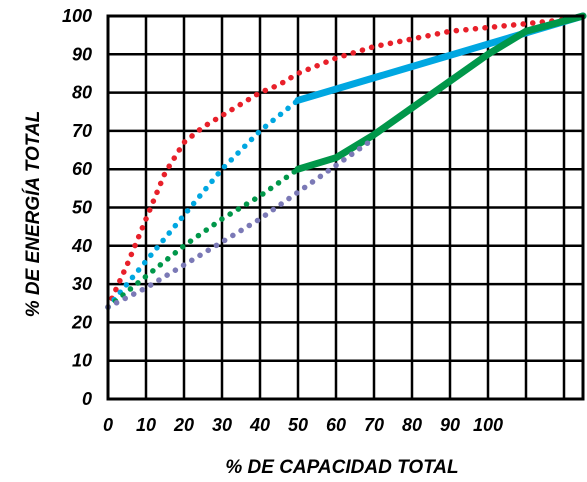 Image resolution: width=587 pixels, height=482 pixels. I want to click on y-tick-label: 70, so click(82, 131).